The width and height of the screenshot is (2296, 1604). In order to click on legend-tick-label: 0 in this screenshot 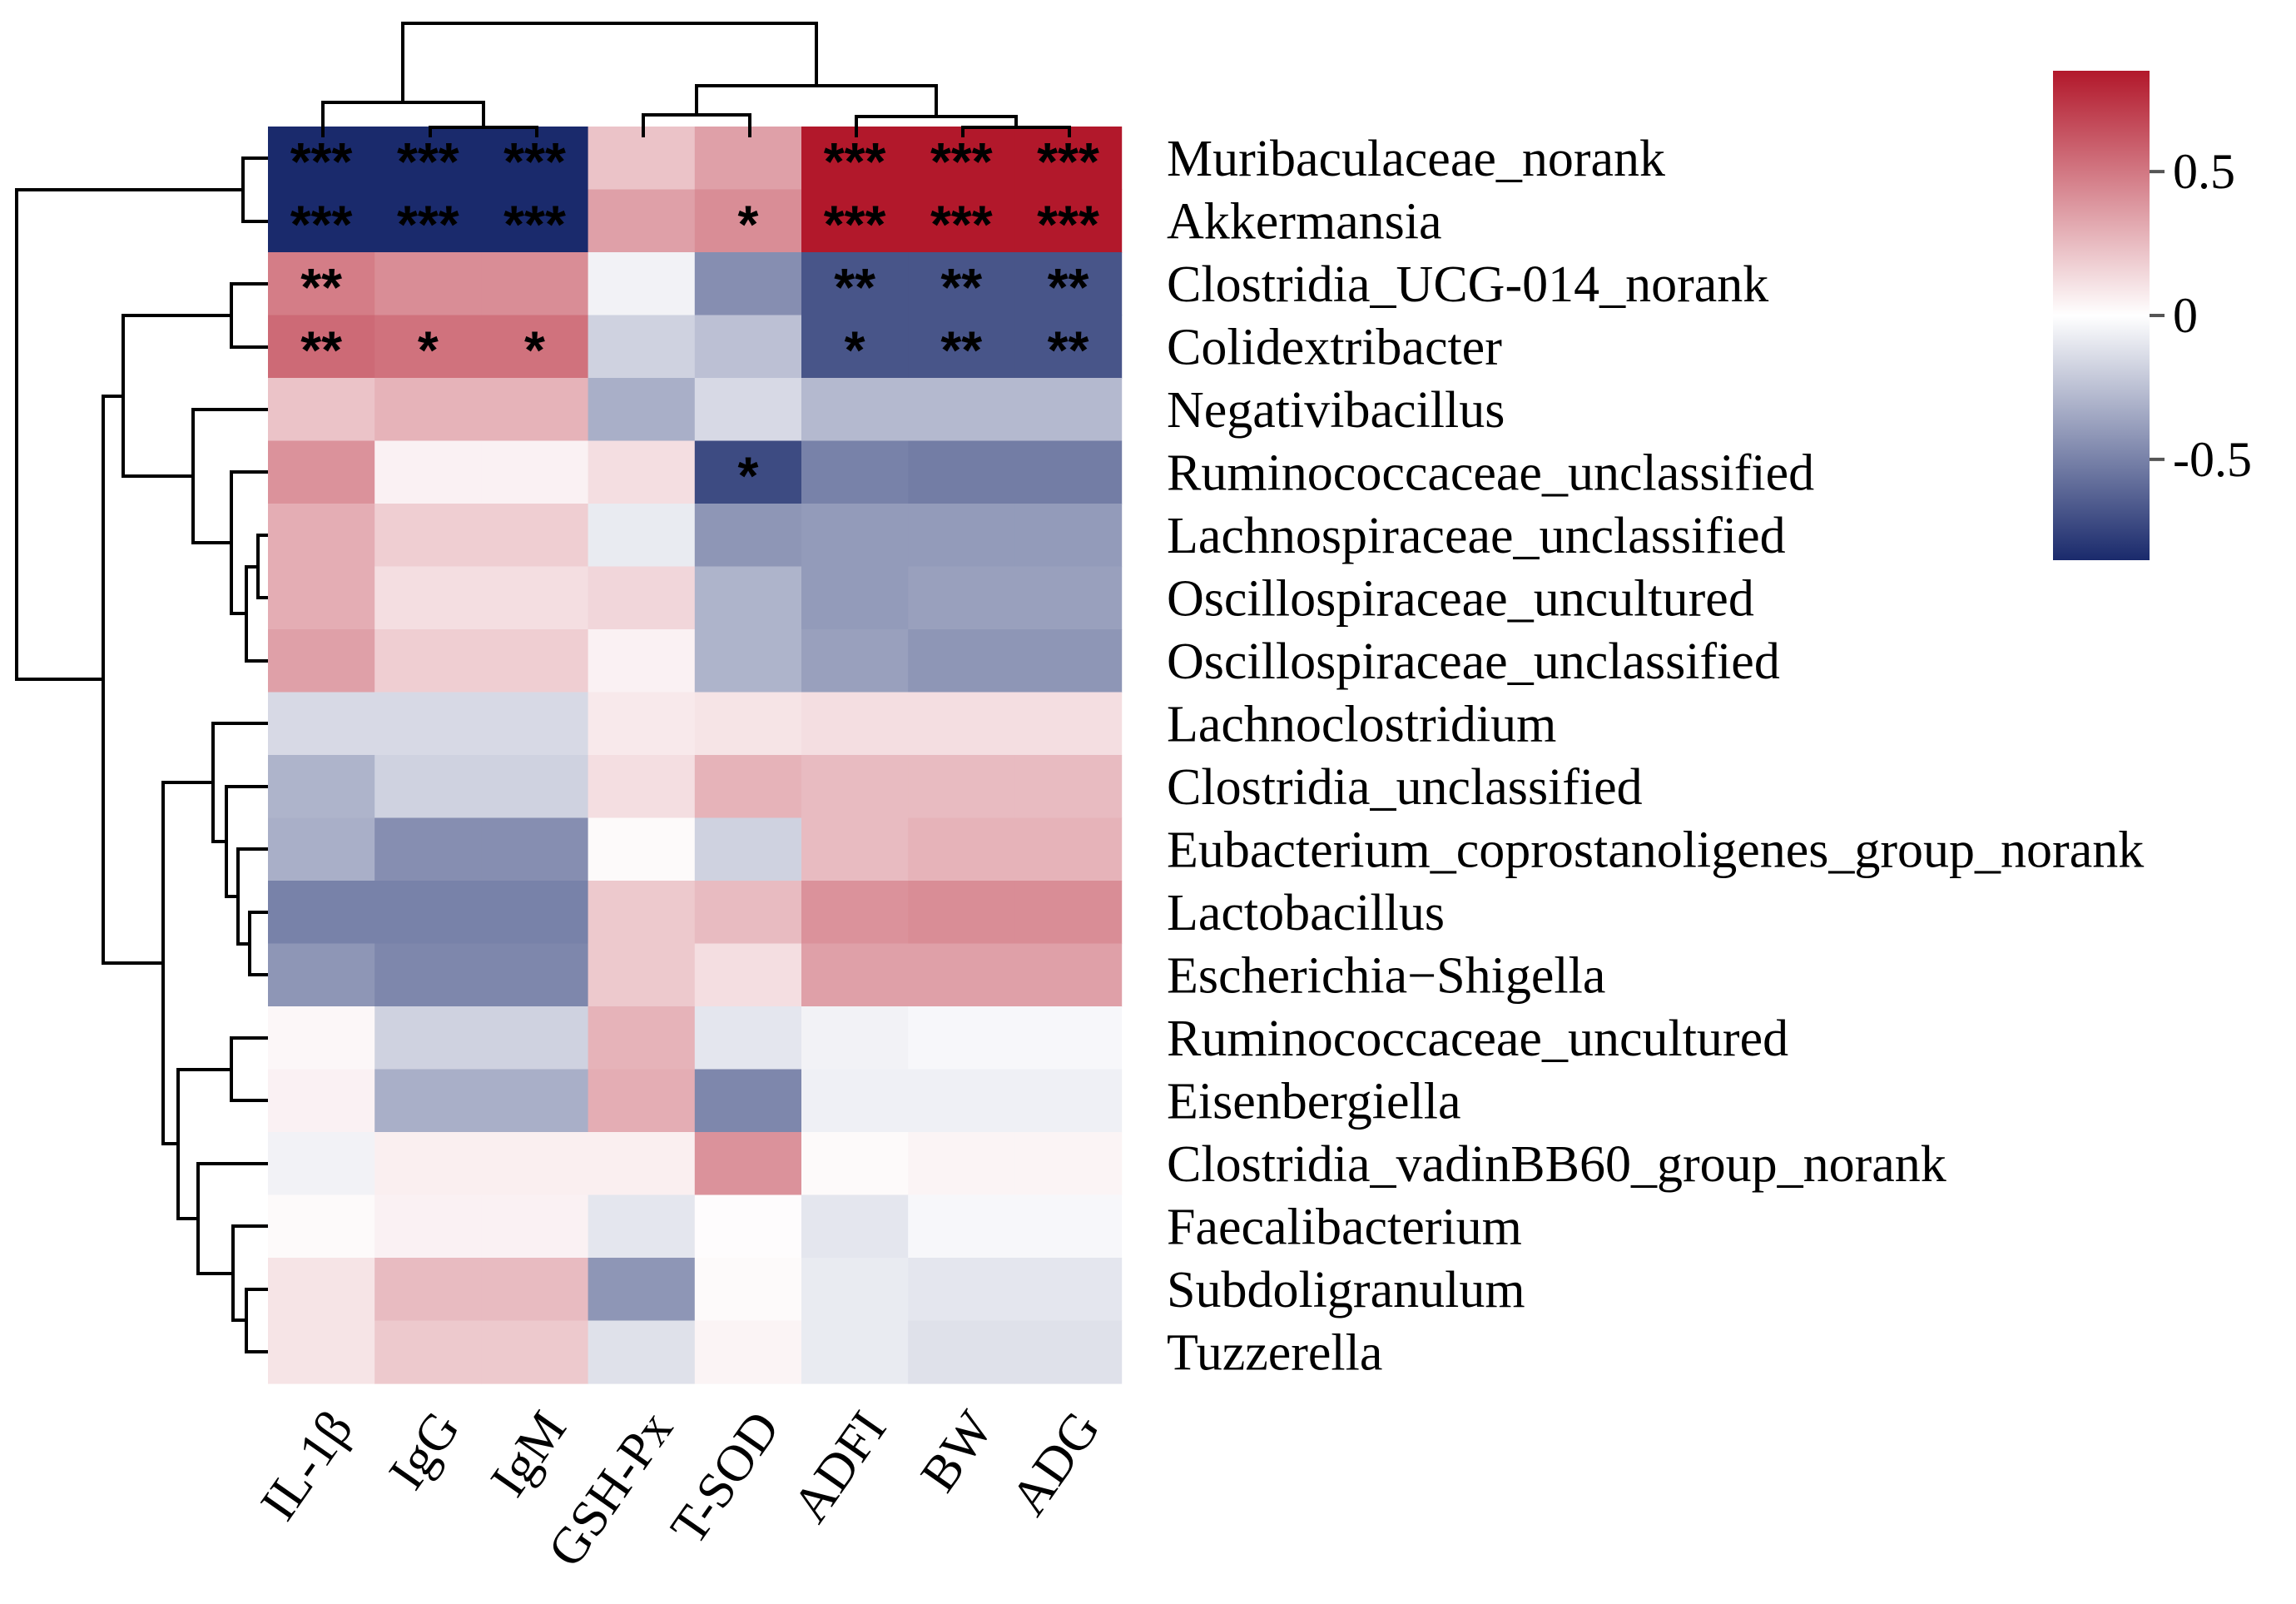, I will do `click(2185, 315)`.